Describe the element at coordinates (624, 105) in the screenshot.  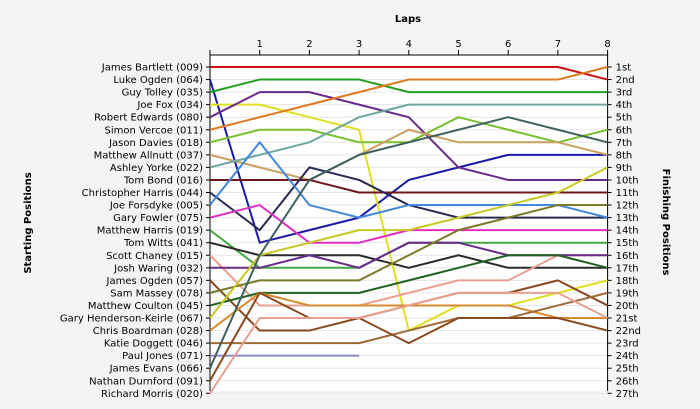
I see `finish-label: 4th` at that location.